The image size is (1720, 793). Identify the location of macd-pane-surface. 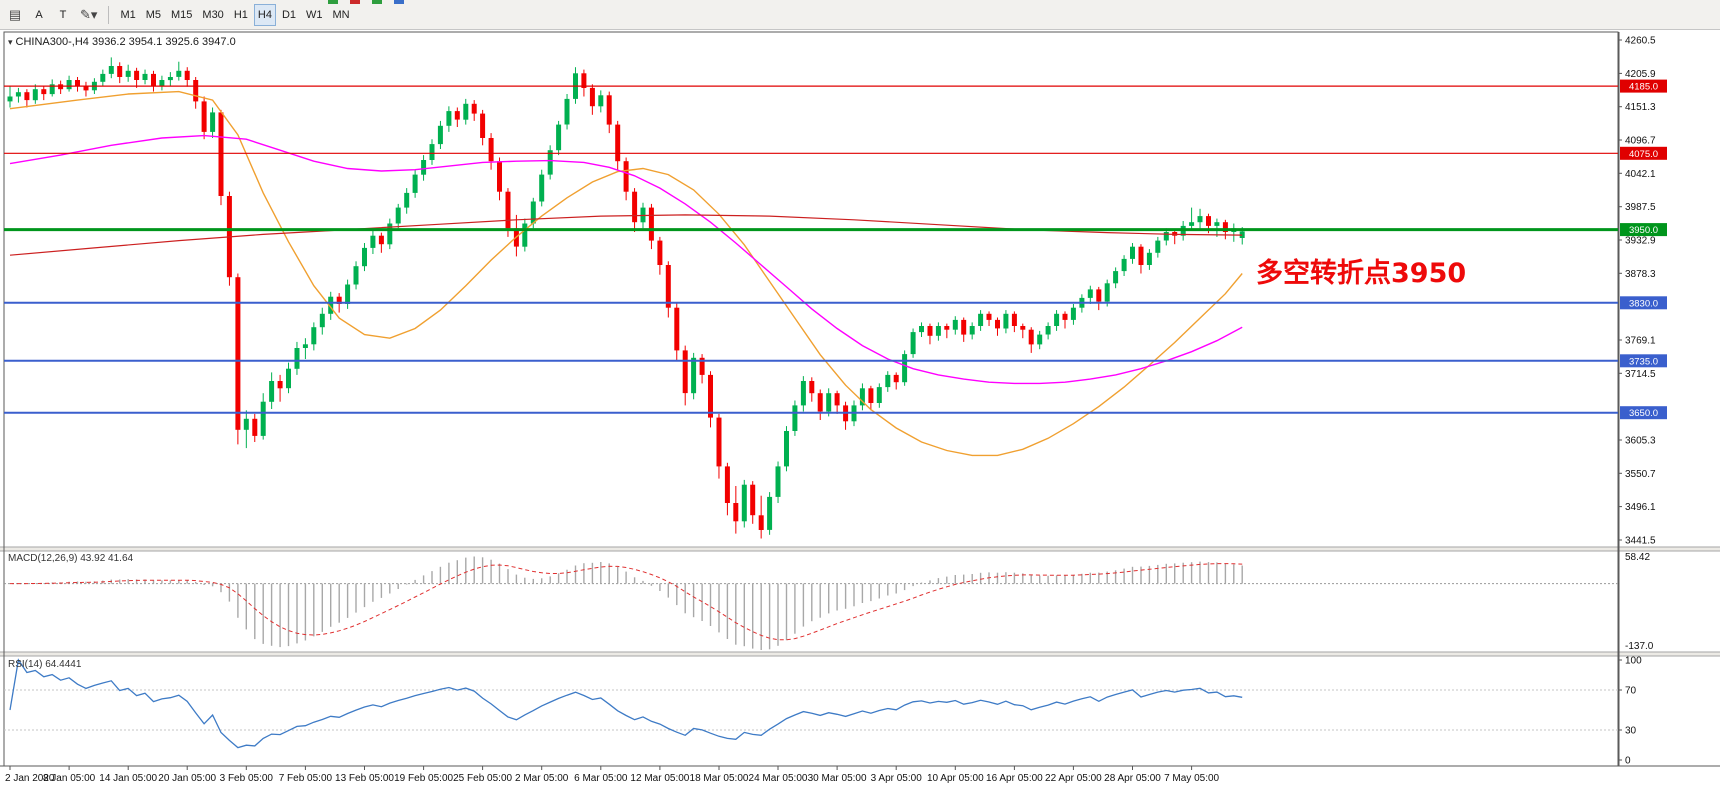
(811, 601).